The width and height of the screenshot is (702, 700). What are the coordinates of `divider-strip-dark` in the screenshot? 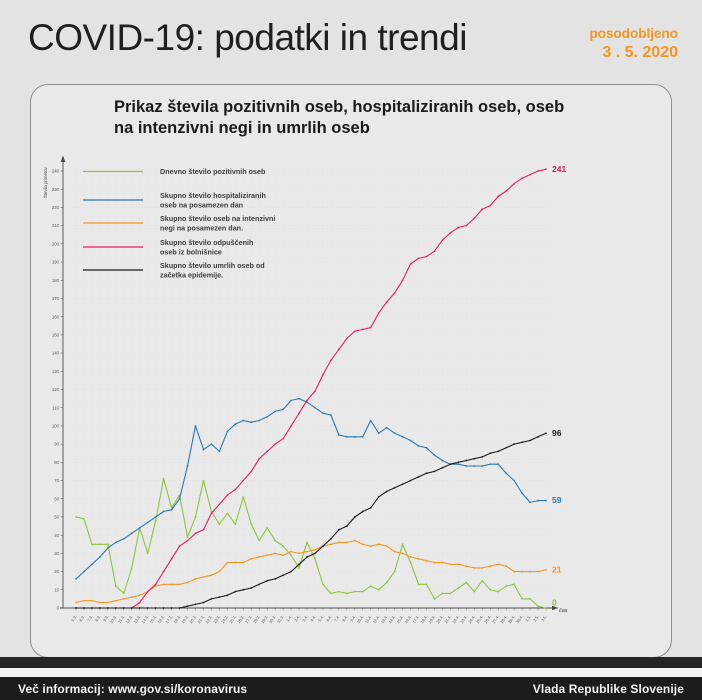 It's located at (351, 662).